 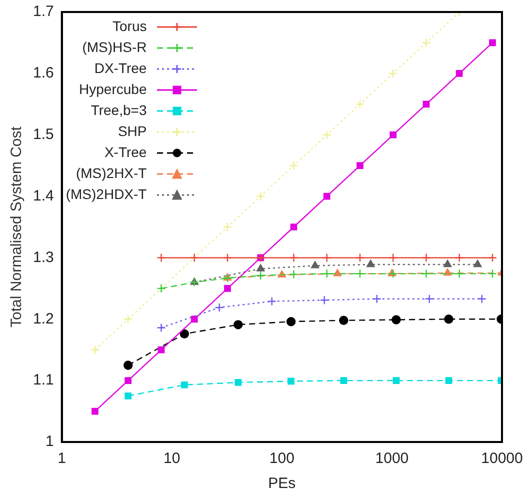 What do you see at coordinates (111, 173) in the screenshot?
I see `legend-label: (MS)2HX-T` at bounding box center [111, 173].